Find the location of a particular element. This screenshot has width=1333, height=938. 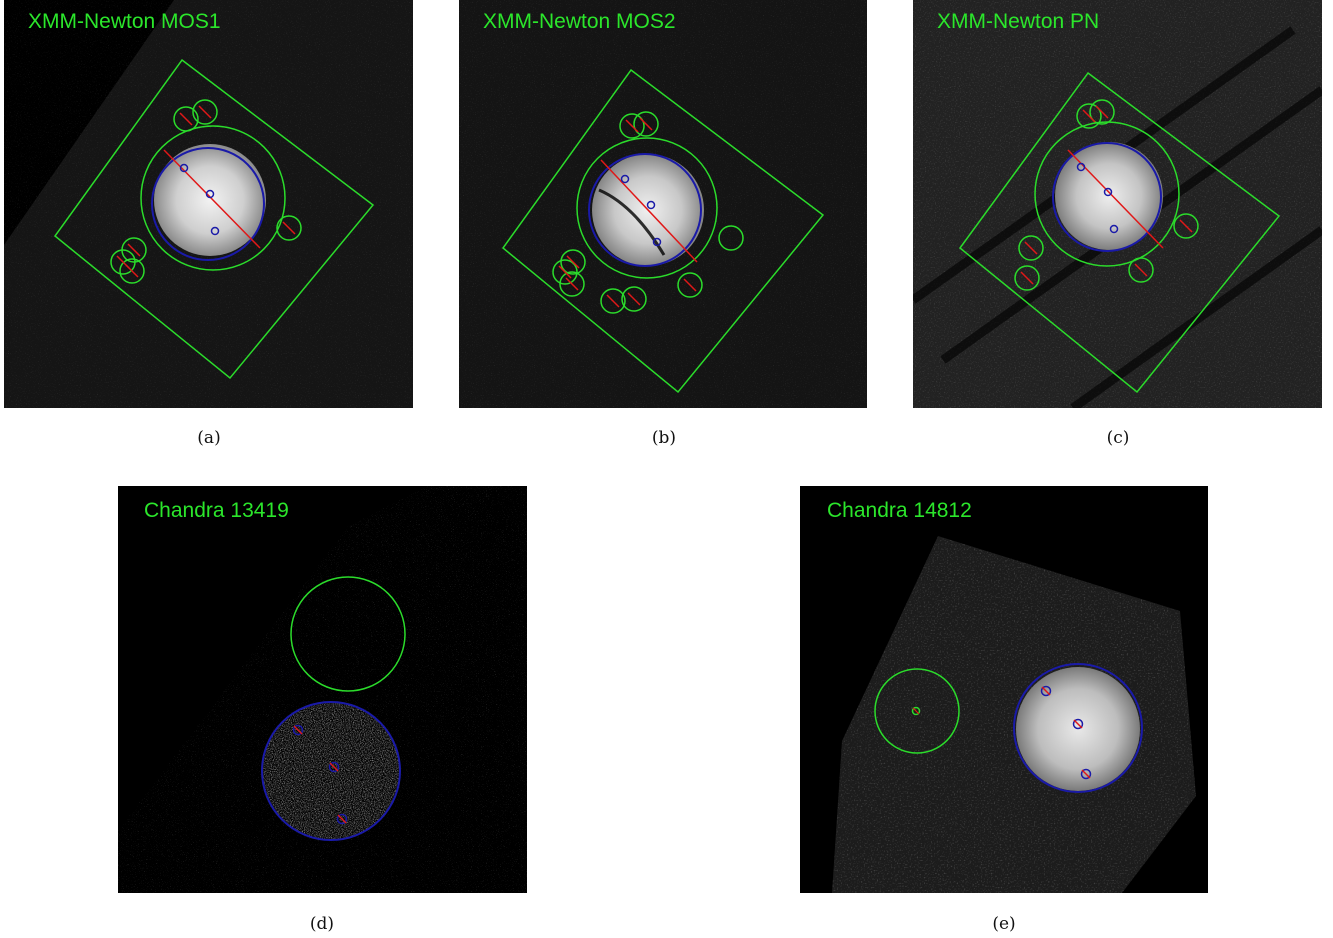

panel-d-image is located at coordinates (322, 689).